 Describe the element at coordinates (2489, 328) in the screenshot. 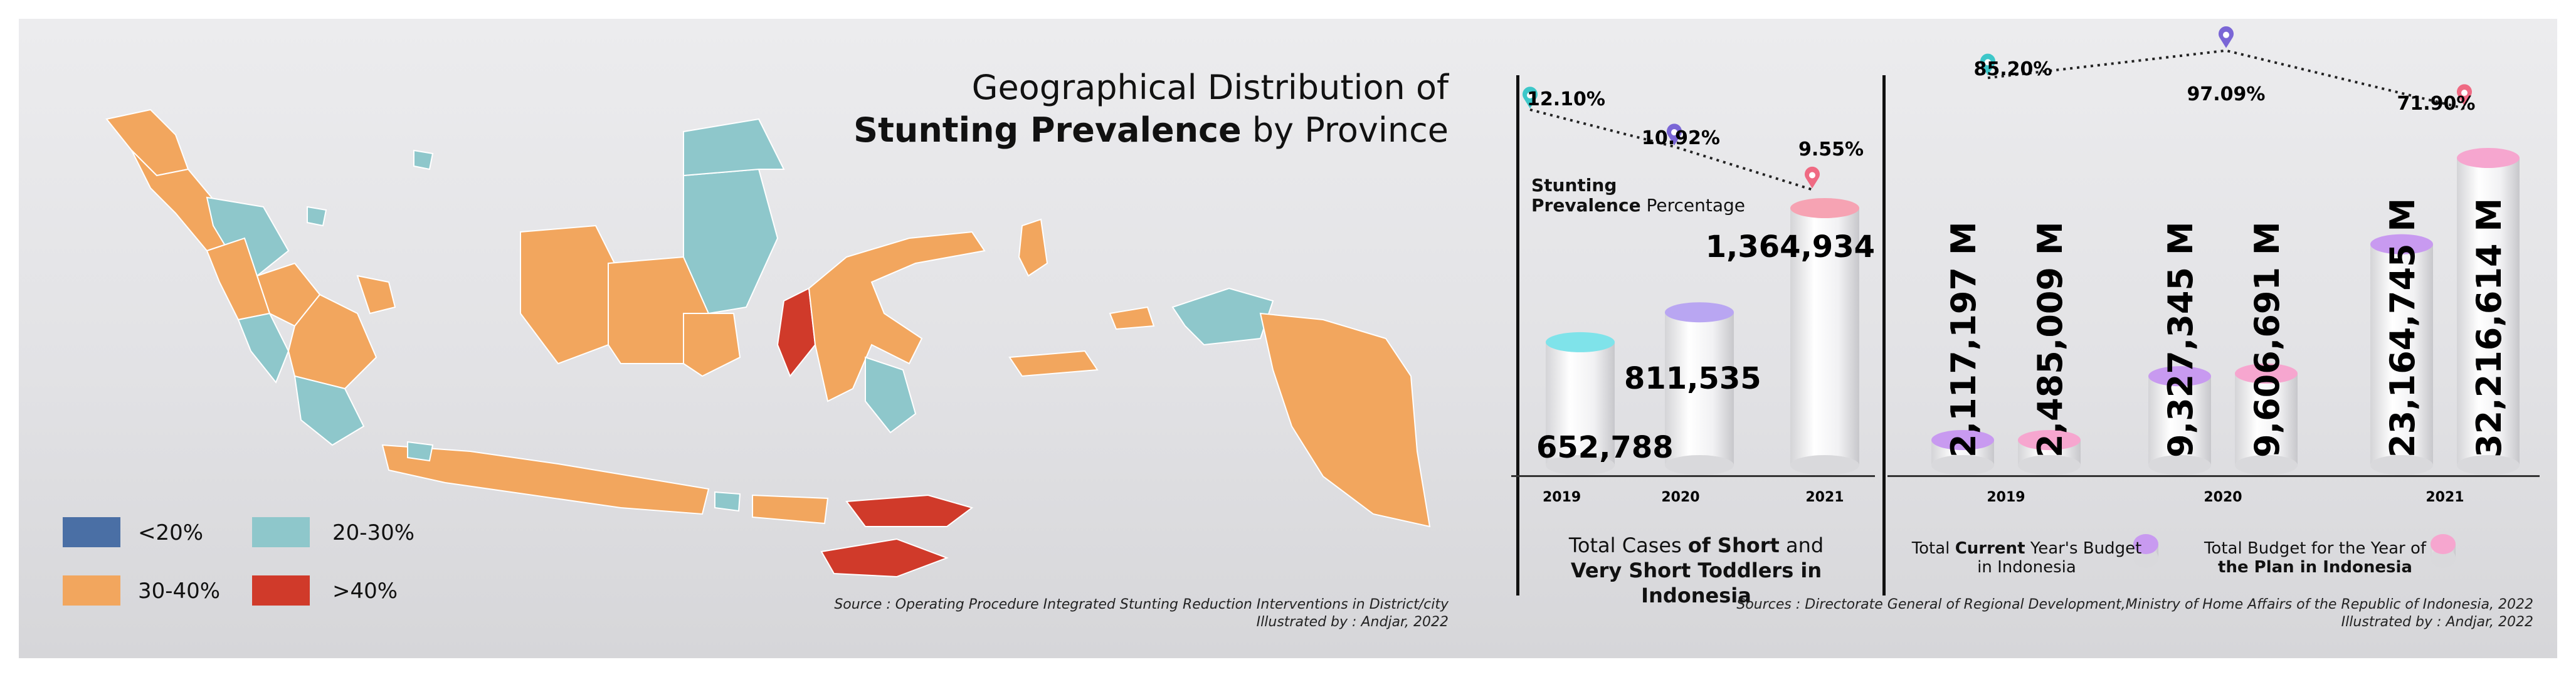

I see `budget-label-2021-s1: 32,216,614 M` at that location.